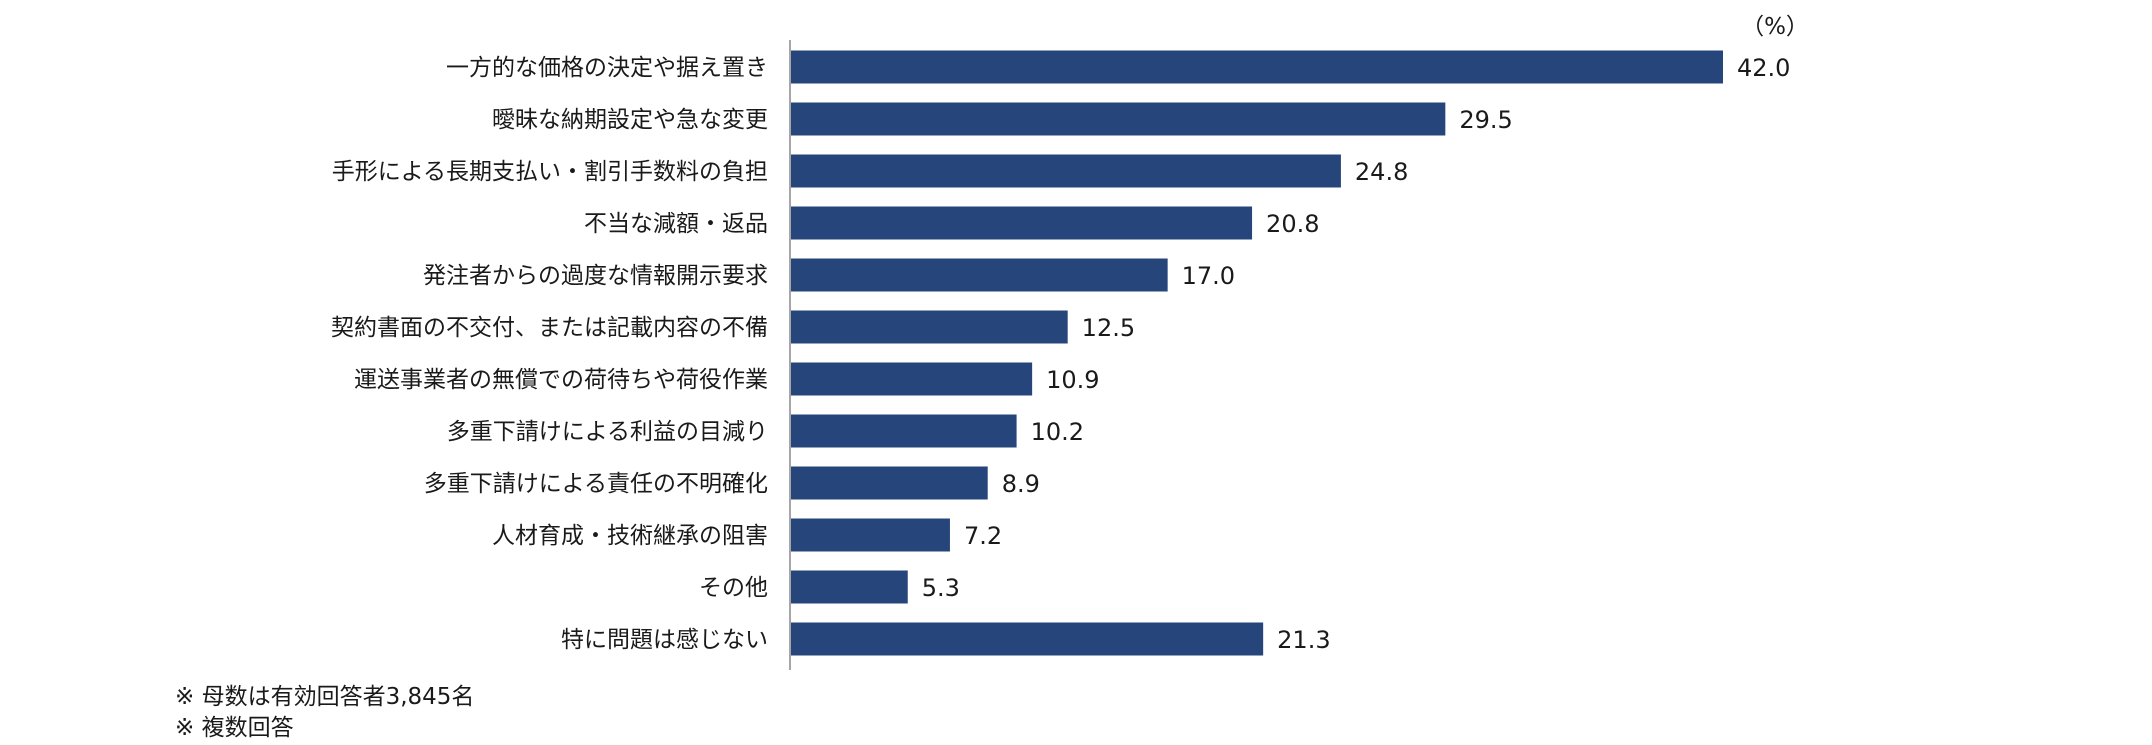  Describe the element at coordinates (941, 588) in the screenshot. I see `value-label: 5.3` at that location.